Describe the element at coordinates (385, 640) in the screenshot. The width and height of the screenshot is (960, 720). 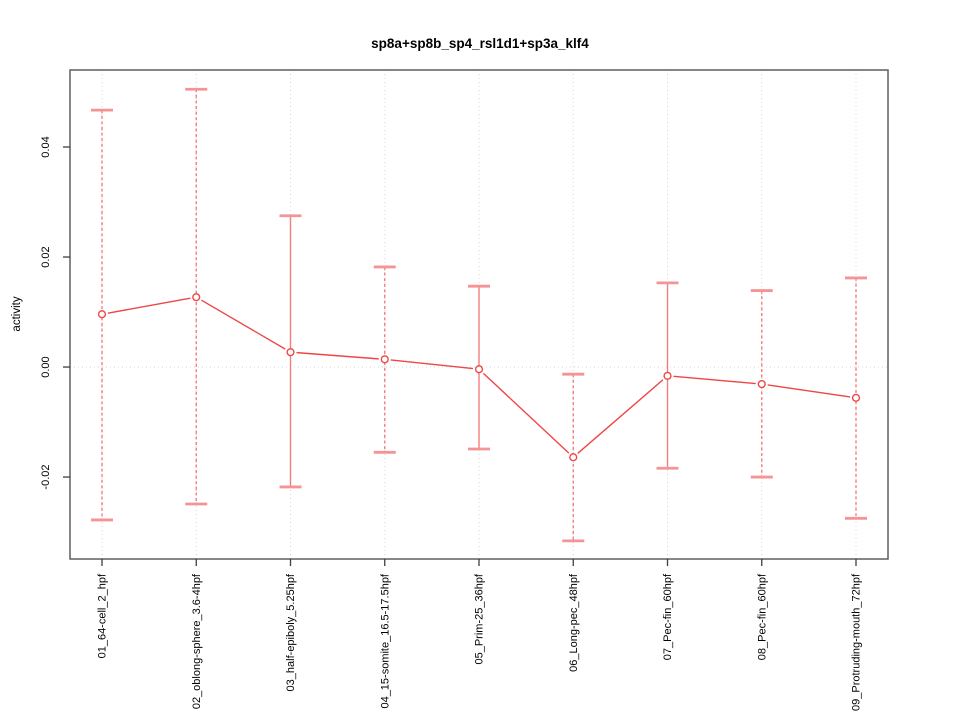
I see `x-category-label: 04_15-somite_16.5-17.5hpf` at that location.